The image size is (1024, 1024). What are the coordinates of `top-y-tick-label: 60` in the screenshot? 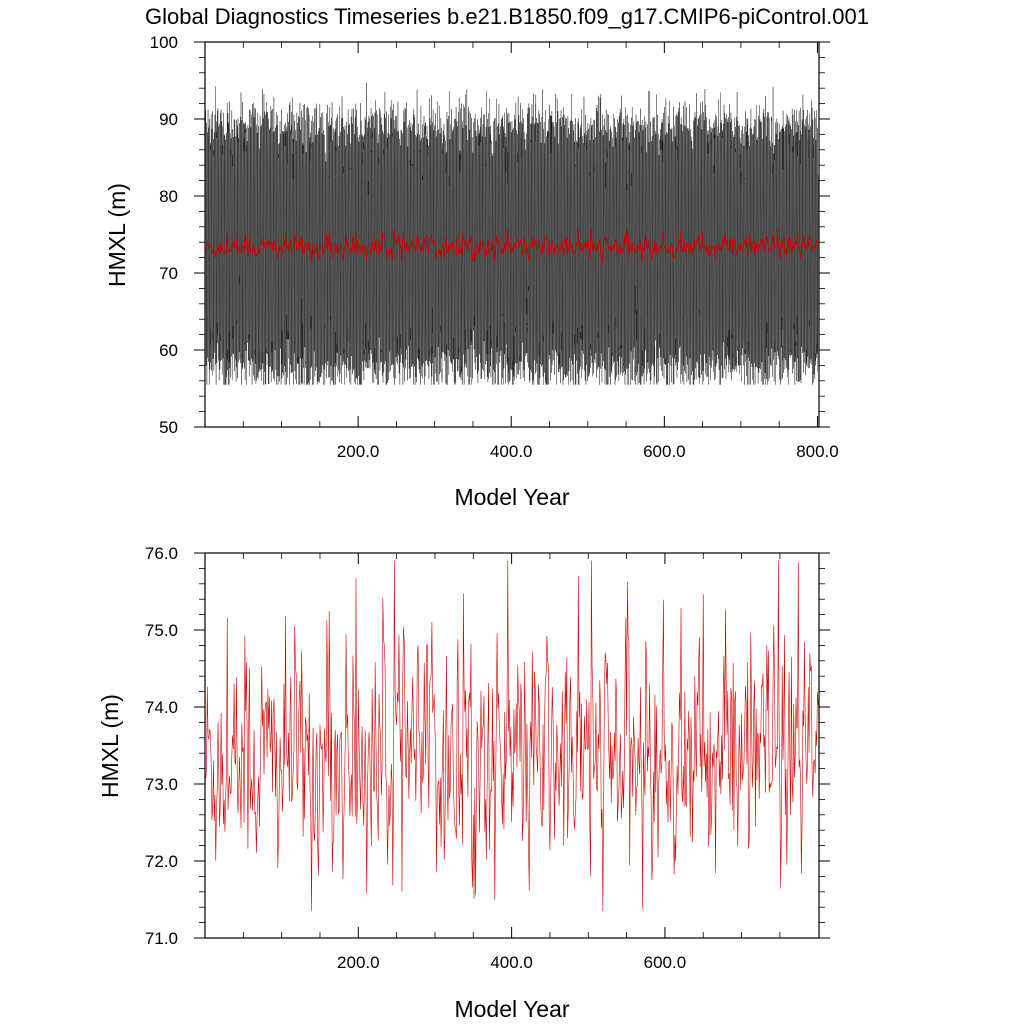 It's located at (168, 350).